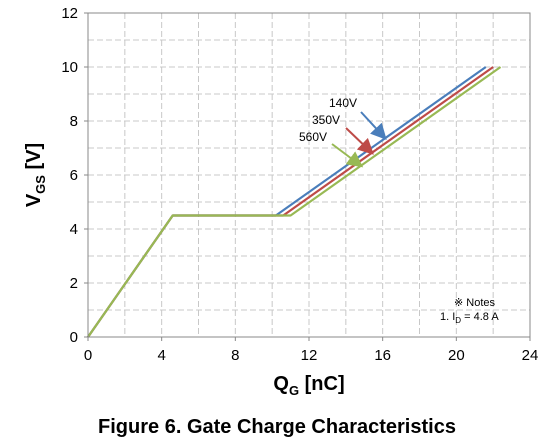 The width and height of the screenshot is (554, 447). What do you see at coordinates (530, 355) in the screenshot?
I see `x-tick-label: 24` at bounding box center [530, 355].